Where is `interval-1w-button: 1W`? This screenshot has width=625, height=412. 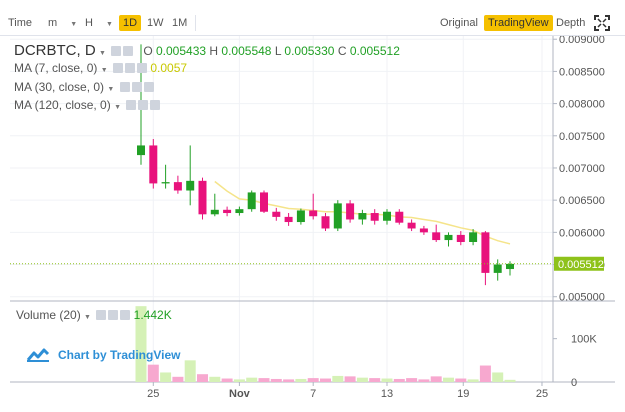
interval-1w-button: 1W is located at coordinates (155, 23).